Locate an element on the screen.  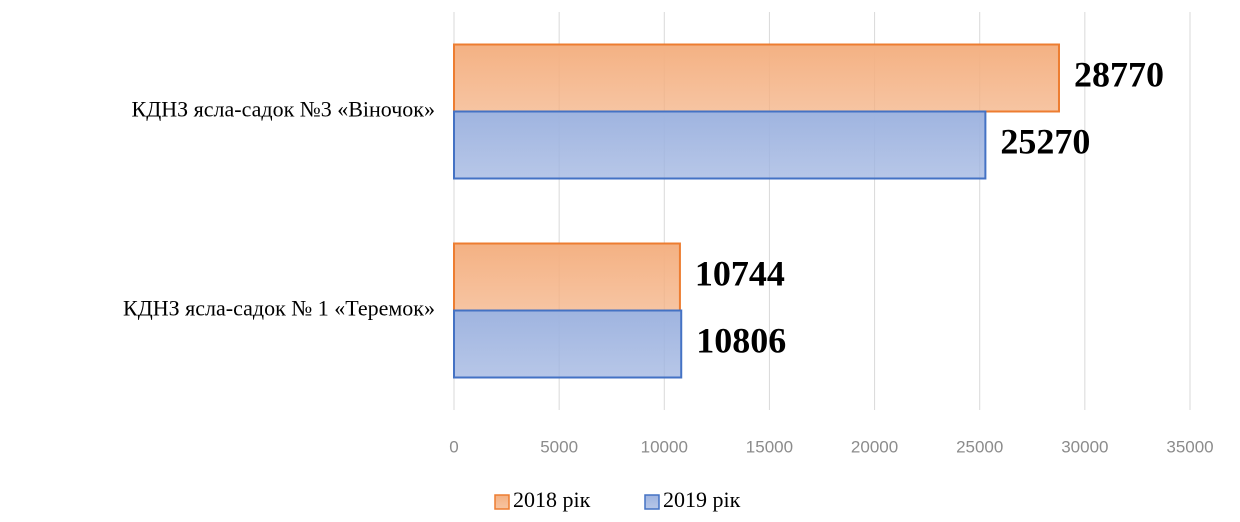
legend-label: 2019 рік is located at coordinates (702, 499).